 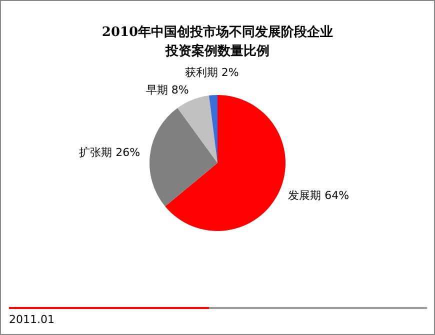 I want to click on slice-label: 早期, so click(x=157, y=89).